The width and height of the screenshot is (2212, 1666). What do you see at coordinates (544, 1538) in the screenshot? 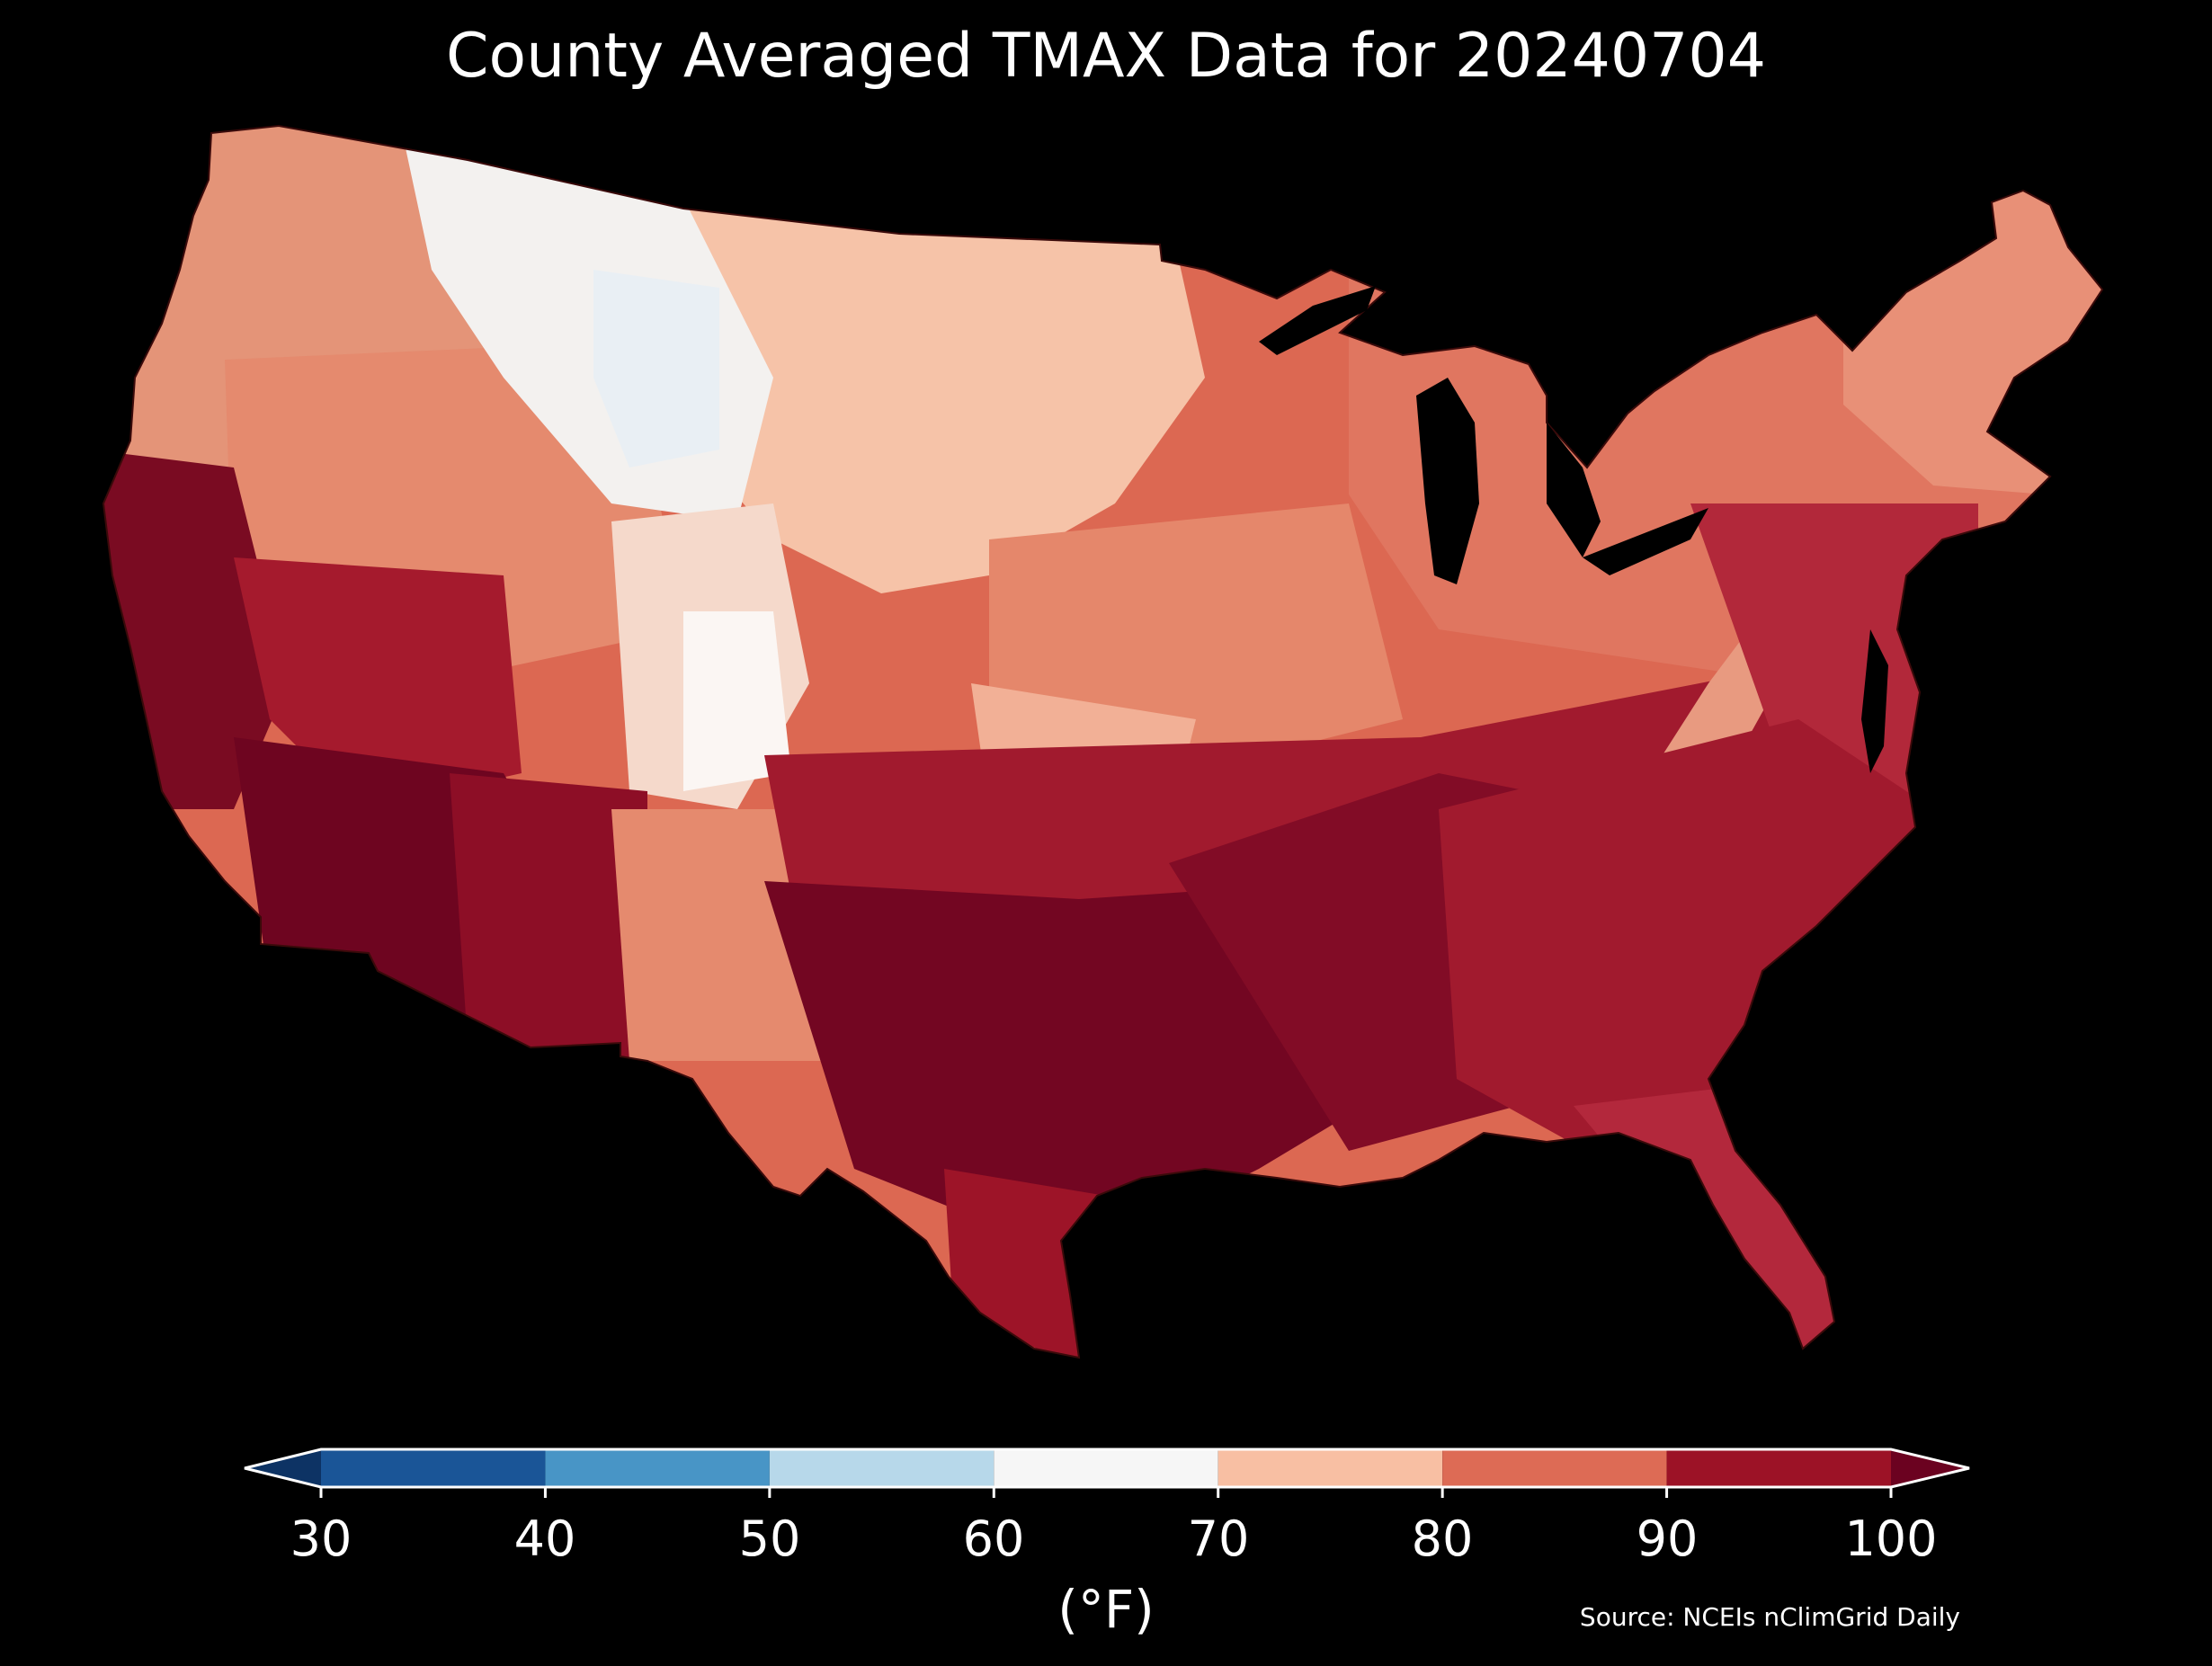
I see `colorbar-tick-label: 40` at bounding box center [544, 1538].